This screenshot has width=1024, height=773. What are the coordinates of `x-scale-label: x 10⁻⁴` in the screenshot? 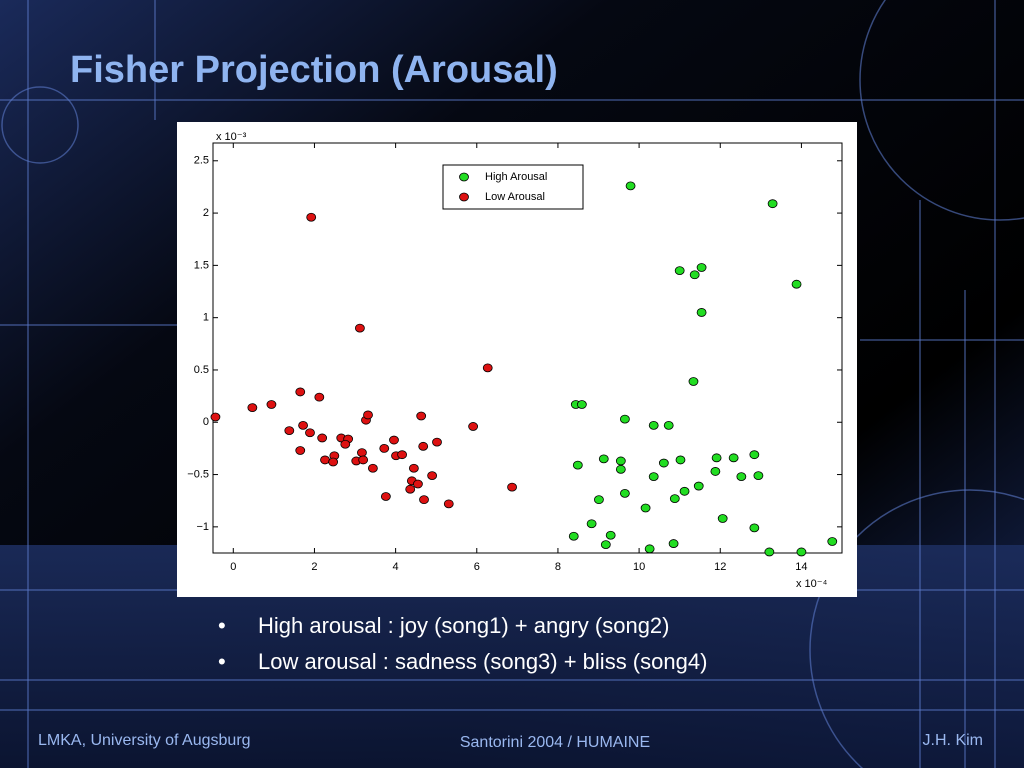 It's located at (812, 584).